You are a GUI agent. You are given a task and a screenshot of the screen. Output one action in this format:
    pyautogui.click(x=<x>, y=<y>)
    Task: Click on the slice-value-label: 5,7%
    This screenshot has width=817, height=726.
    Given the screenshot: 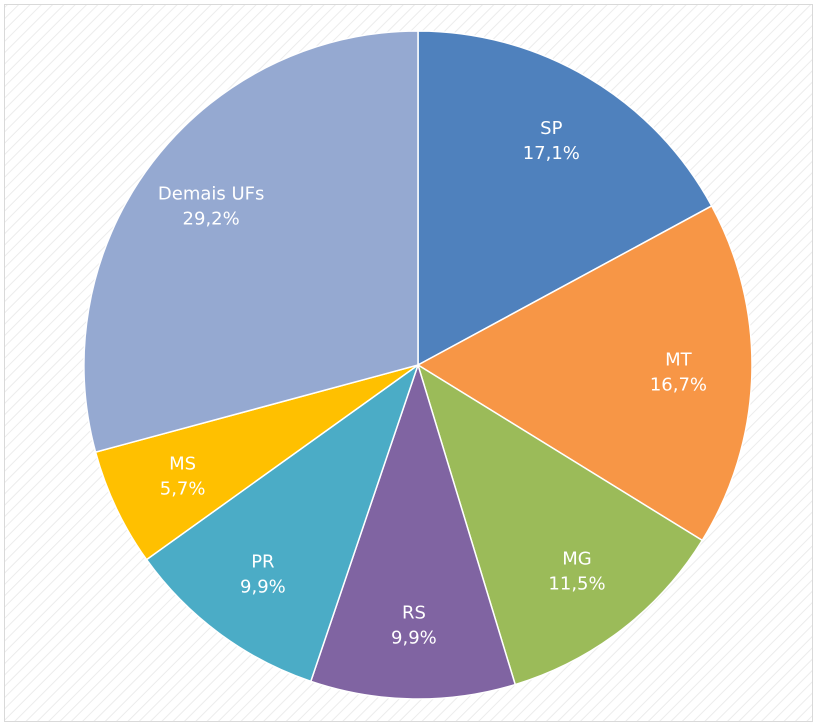 What is the action you would take?
    pyautogui.click(x=183, y=489)
    